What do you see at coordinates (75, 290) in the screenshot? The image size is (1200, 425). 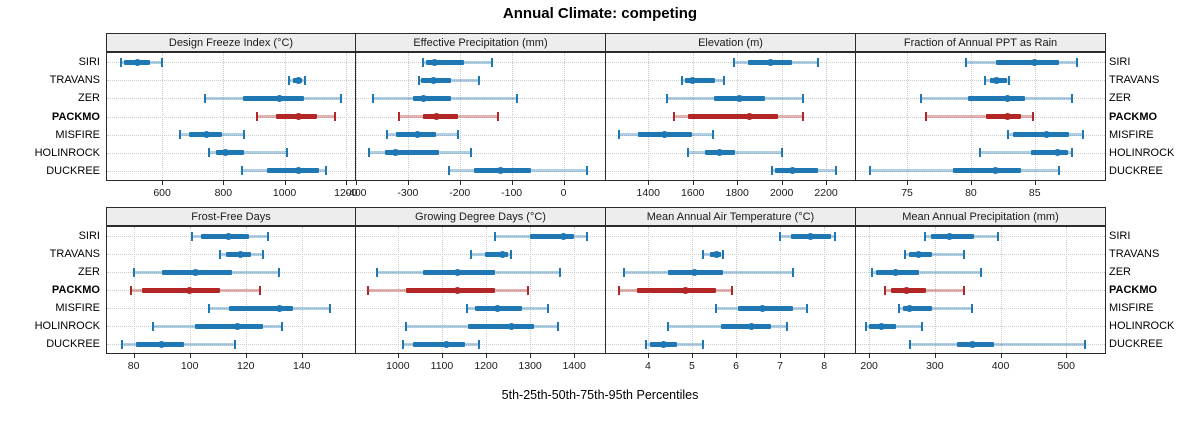 I see `site-label-left-packmo: PACKMO` at bounding box center [75, 290].